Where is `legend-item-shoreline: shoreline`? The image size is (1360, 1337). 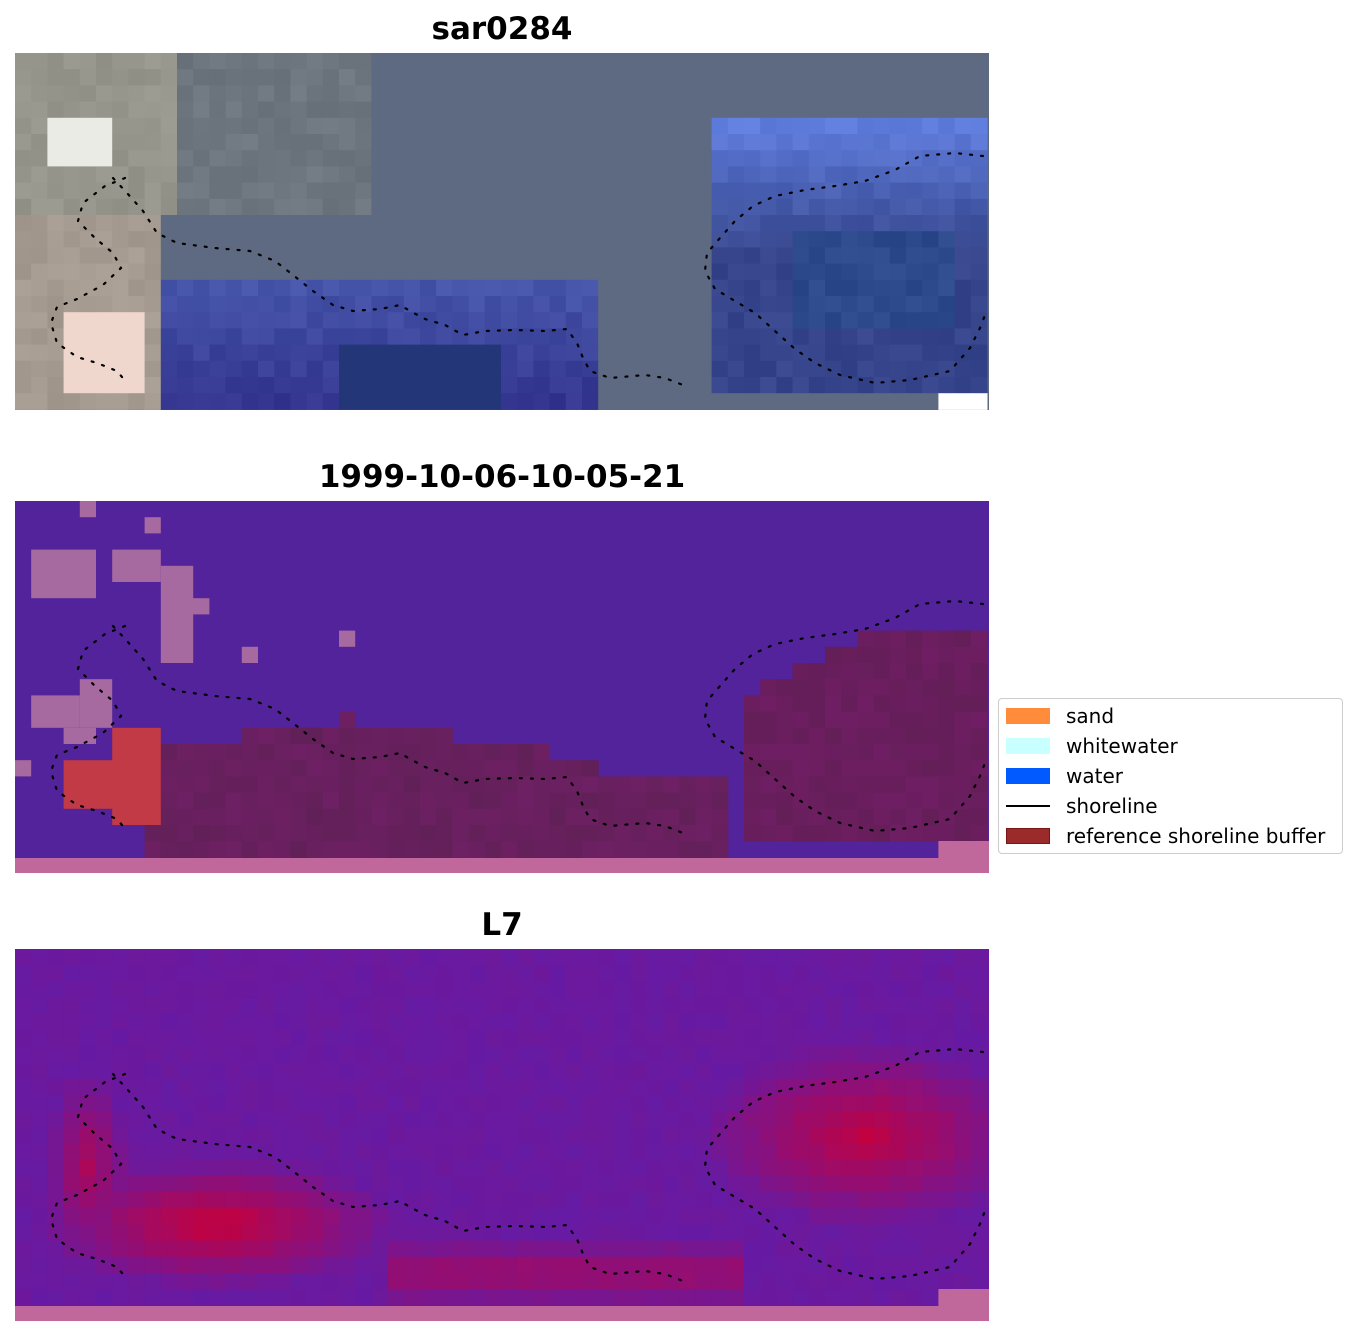 legend-item-shoreline: shoreline is located at coordinates (1170, 805).